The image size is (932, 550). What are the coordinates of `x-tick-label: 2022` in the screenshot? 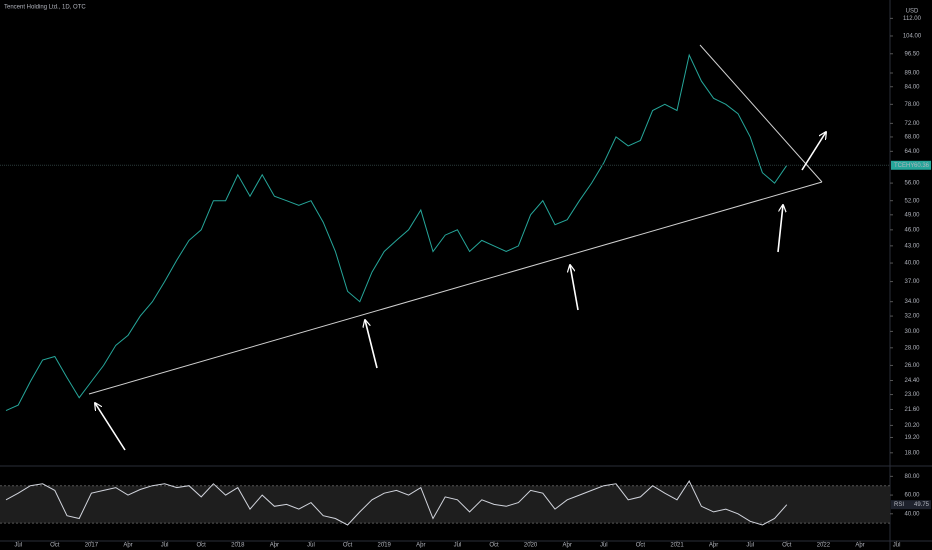 It's located at (824, 546).